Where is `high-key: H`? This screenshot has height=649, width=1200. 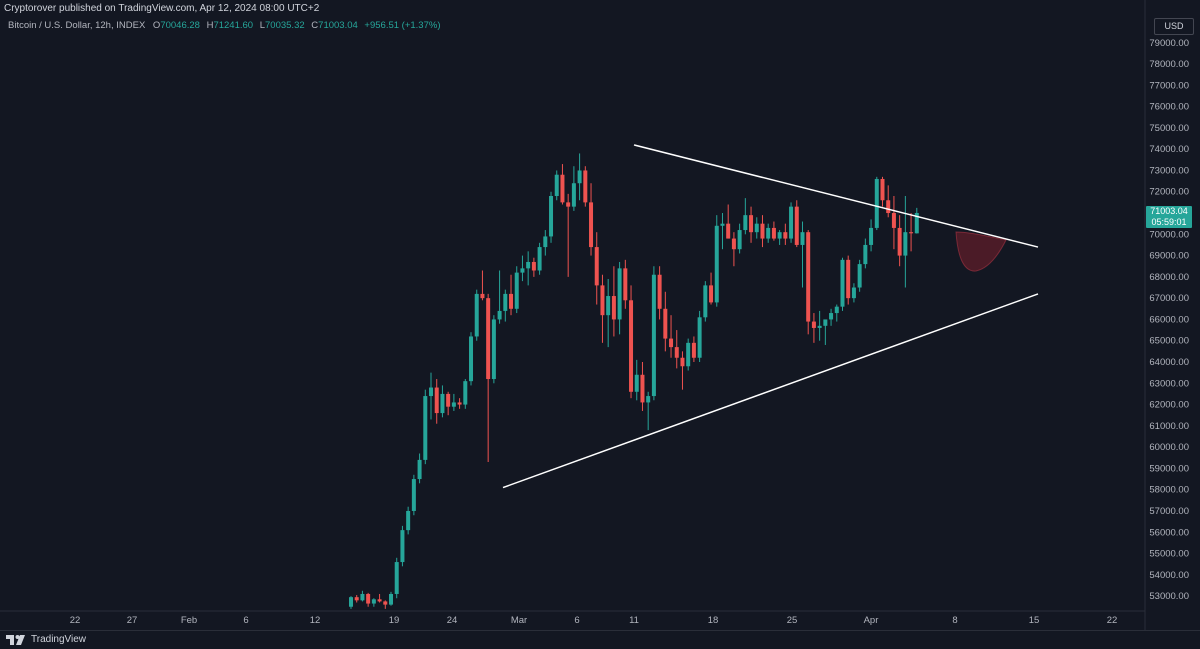
high-key: H is located at coordinates (210, 25).